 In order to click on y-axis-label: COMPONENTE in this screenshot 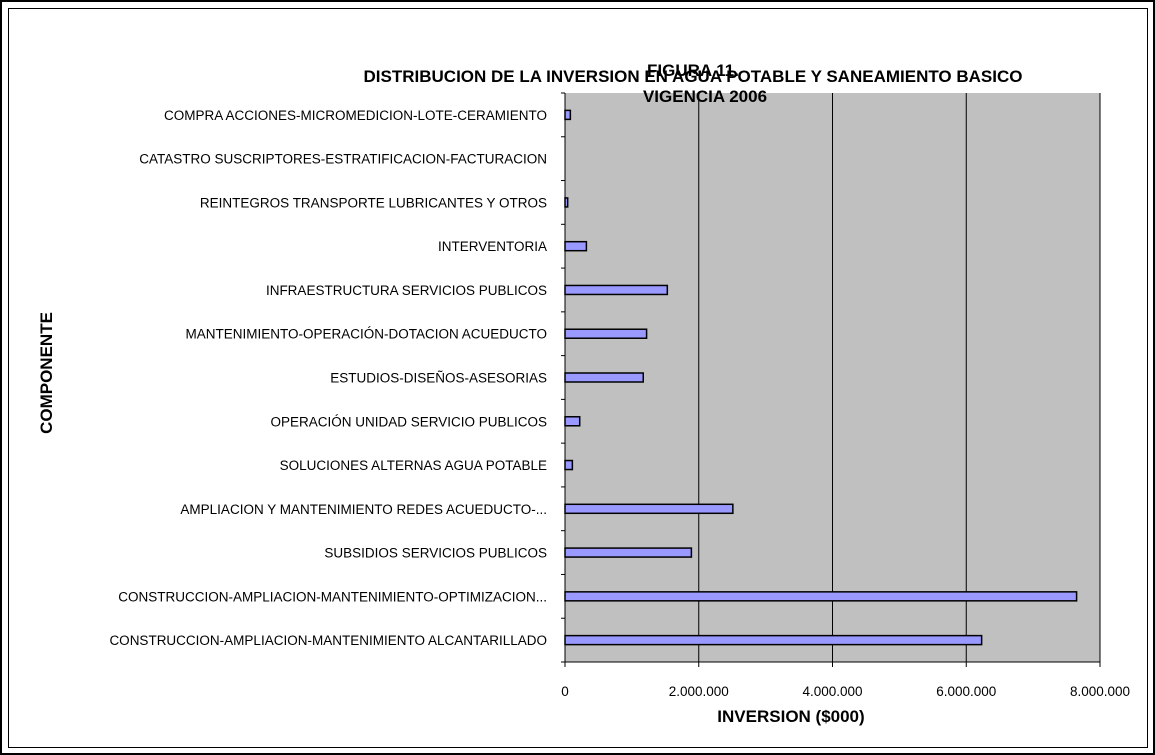, I will do `click(46, 373)`.